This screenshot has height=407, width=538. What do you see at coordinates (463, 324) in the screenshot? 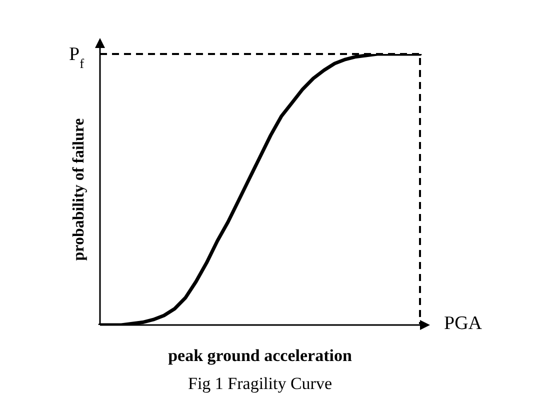
I see `text: PGA` at bounding box center [463, 324].